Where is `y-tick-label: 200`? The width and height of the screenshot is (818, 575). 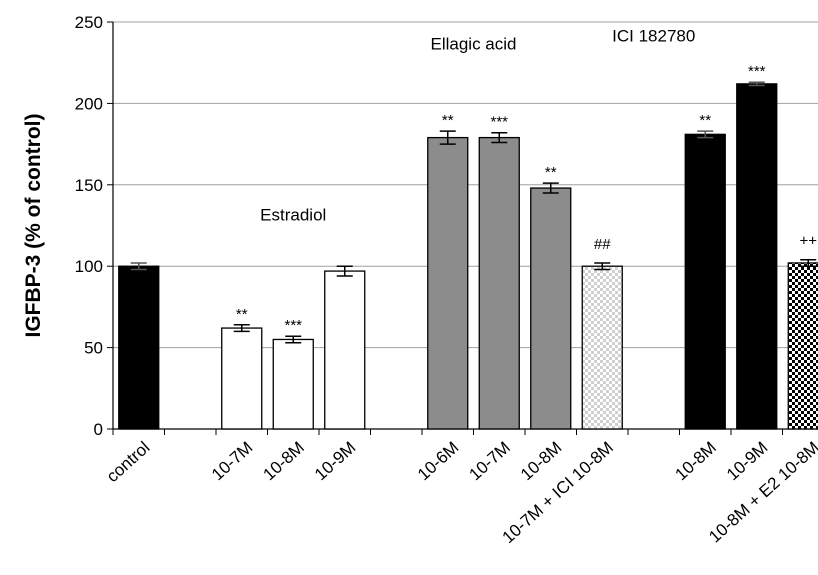 y-tick-label: 200 is located at coordinates (89, 103).